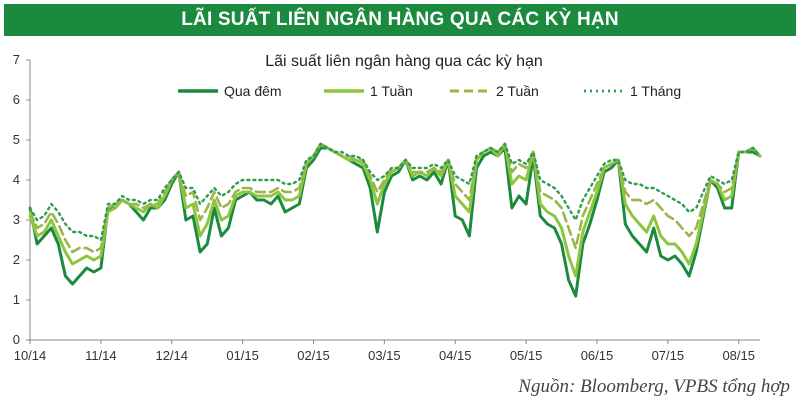  I want to click on x-tick-label: 11/14, so click(101, 355).